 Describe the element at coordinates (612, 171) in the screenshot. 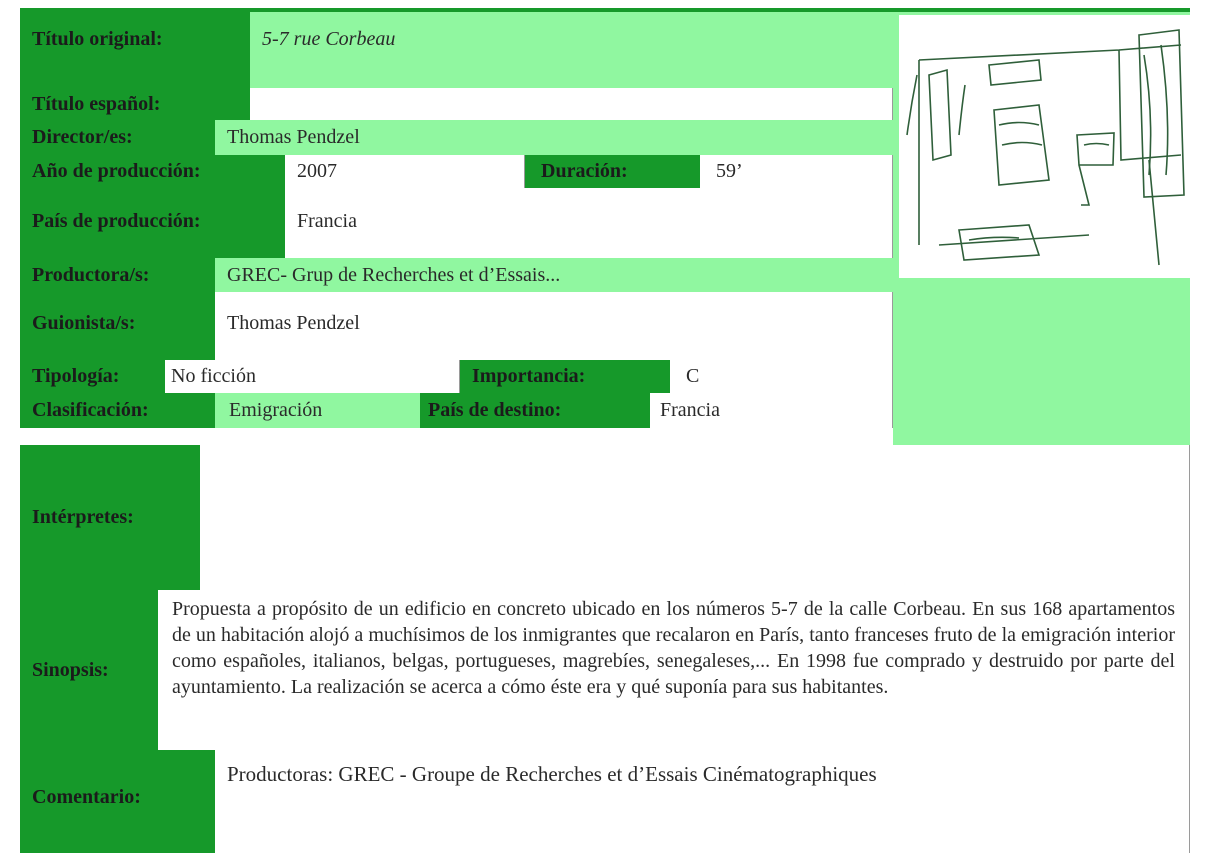

I see `label: Duración:` at that location.